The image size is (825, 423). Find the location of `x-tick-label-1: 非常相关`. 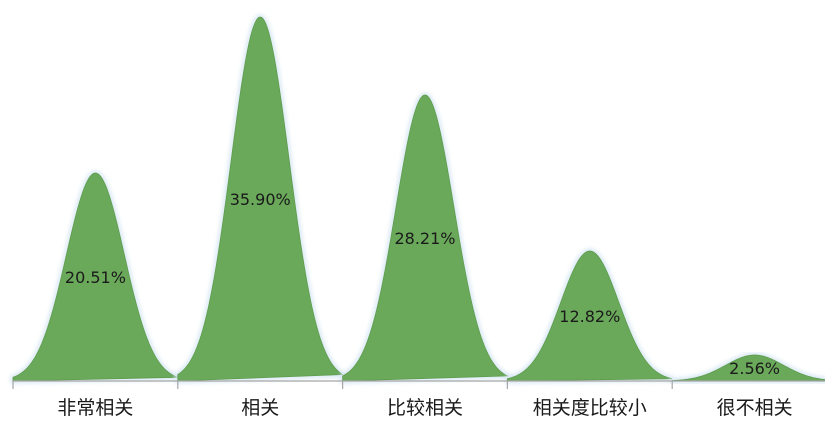

x-tick-label-1: 非常相关 is located at coordinates (95, 408).